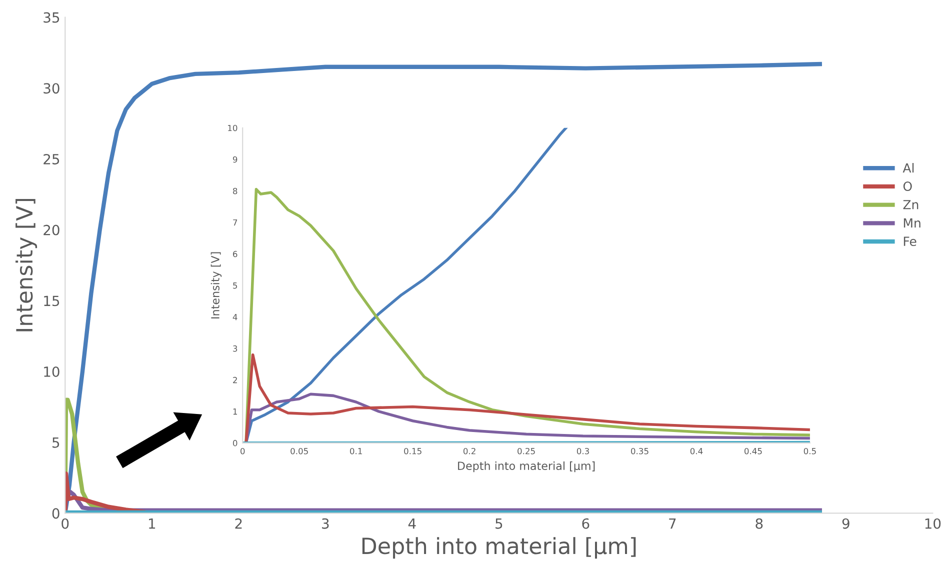  What do you see at coordinates (235, 222) in the screenshot?
I see `y-tick-label: 7` at bounding box center [235, 222].